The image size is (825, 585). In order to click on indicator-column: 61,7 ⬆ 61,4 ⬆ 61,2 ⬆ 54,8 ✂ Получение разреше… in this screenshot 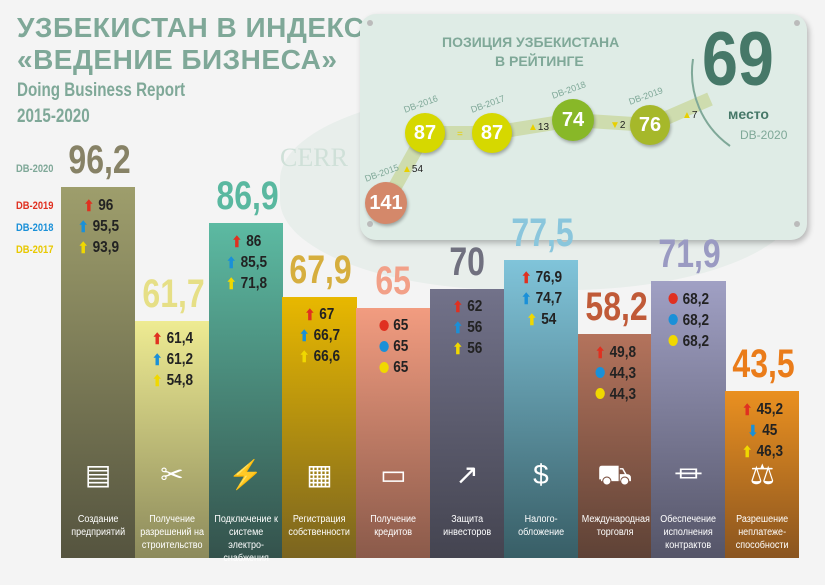, I will do `click(172, 416)`.